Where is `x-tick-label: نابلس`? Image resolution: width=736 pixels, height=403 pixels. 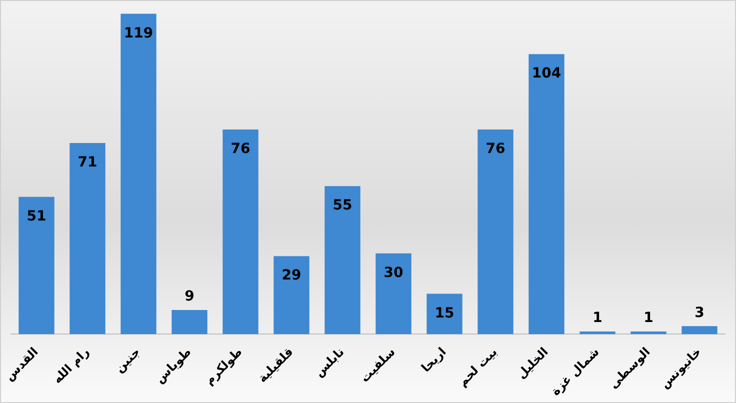
x-tick-label: نابلس is located at coordinates (329, 362).